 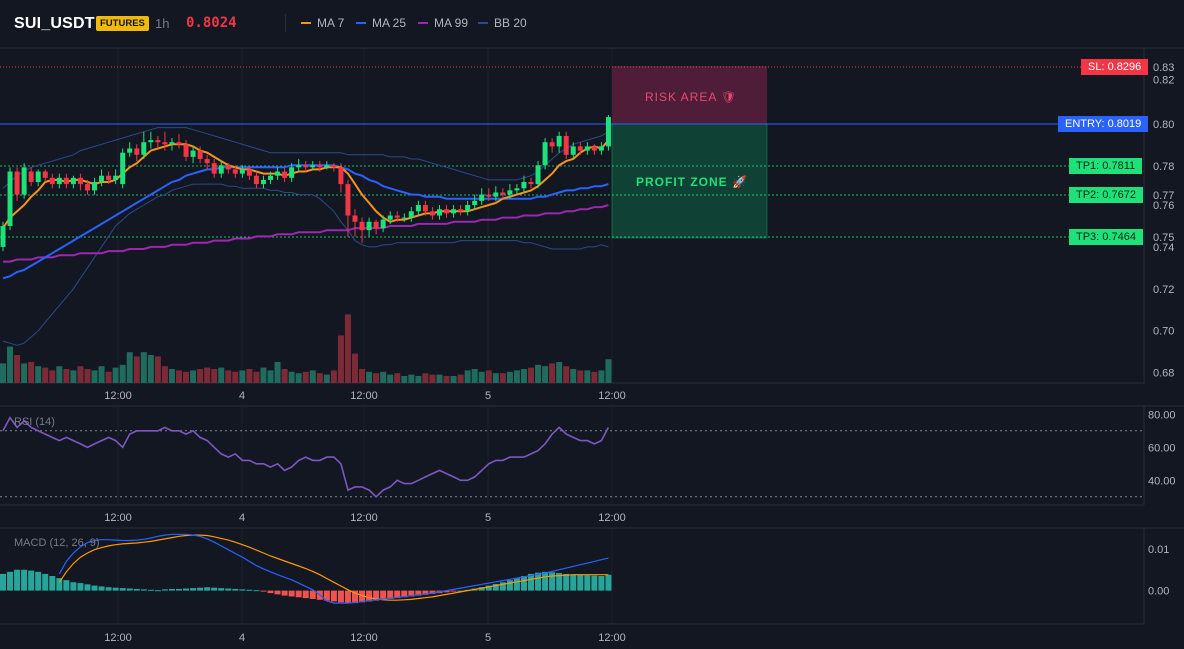 What do you see at coordinates (488, 518) in the screenshot?
I see `time-tick-label: 5` at bounding box center [488, 518].